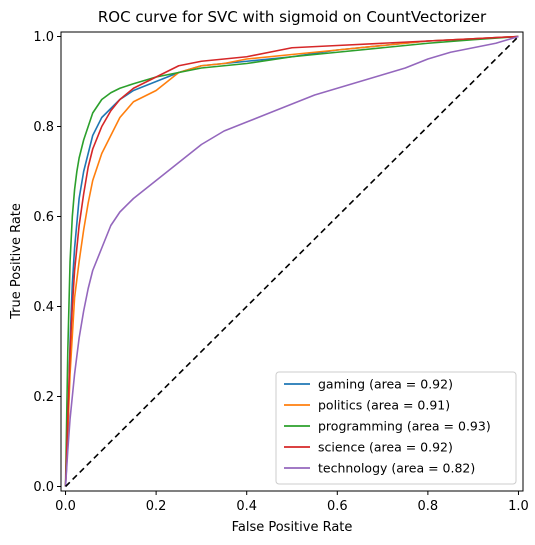 The width and height of the screenshot is (535, 545). What do you see at coordinates (396, 468) in the screenshot?
I see `legend-label-5: technology (area = 0.82)` at bounding box center [396, 468].